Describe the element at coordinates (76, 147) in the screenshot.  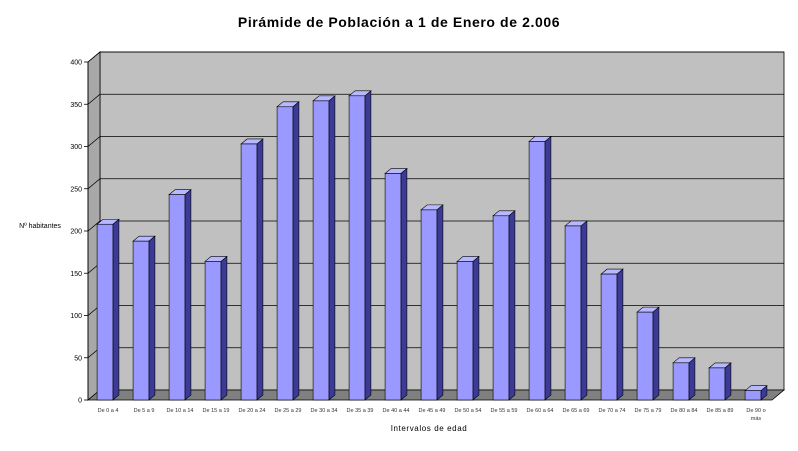
I see `y-tick-label: 300` at that location.